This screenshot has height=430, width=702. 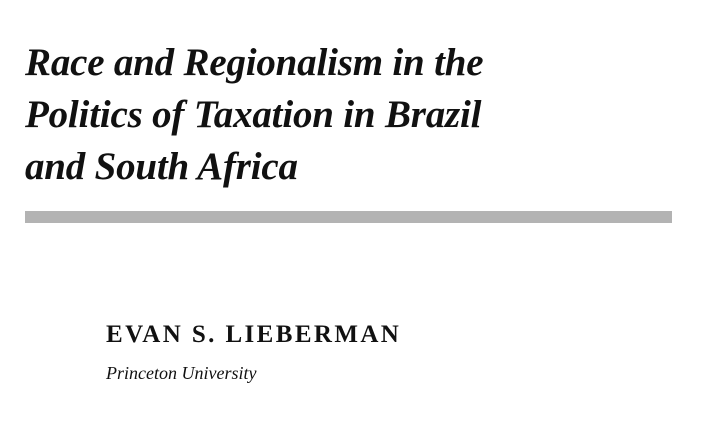 What do you see at coordinates (181, 373) in the screenshot?
I see `author-affiliation: Princeton University` at bounding box center [181, 373].